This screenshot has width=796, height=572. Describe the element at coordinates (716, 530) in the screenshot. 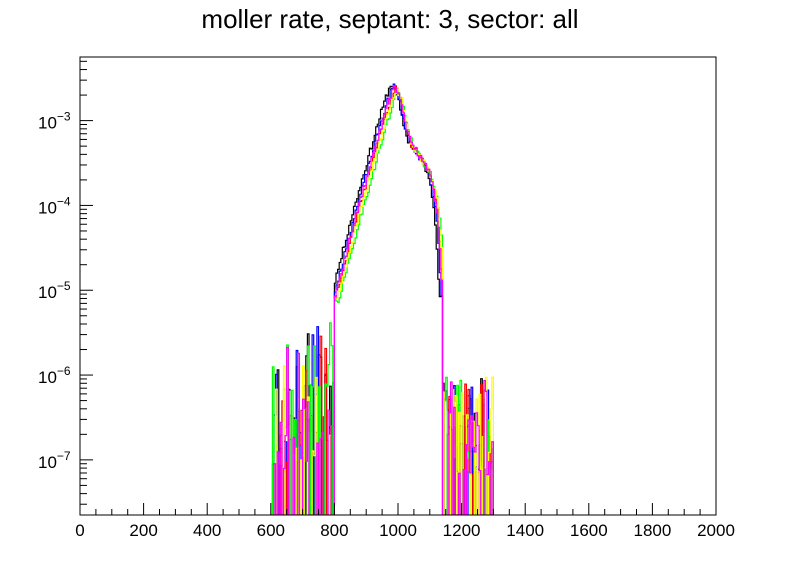

I see `x-tick-label: 2000` at that location.